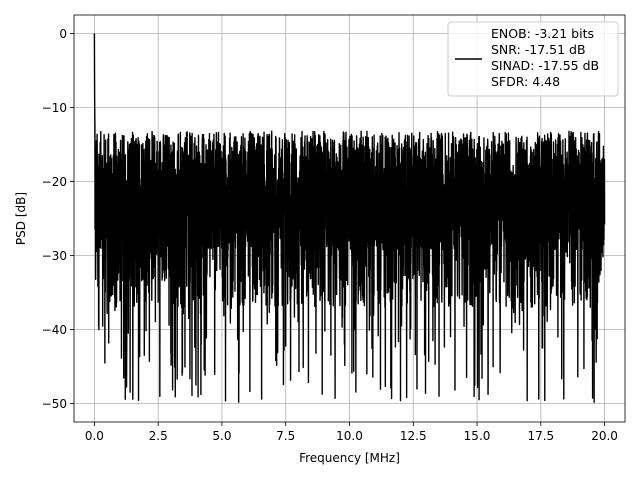  Describe the element at coordinates (545, 65) in the screenshot. I see `legend-text-sinad: SINAD: -17.55 dB` at that location.